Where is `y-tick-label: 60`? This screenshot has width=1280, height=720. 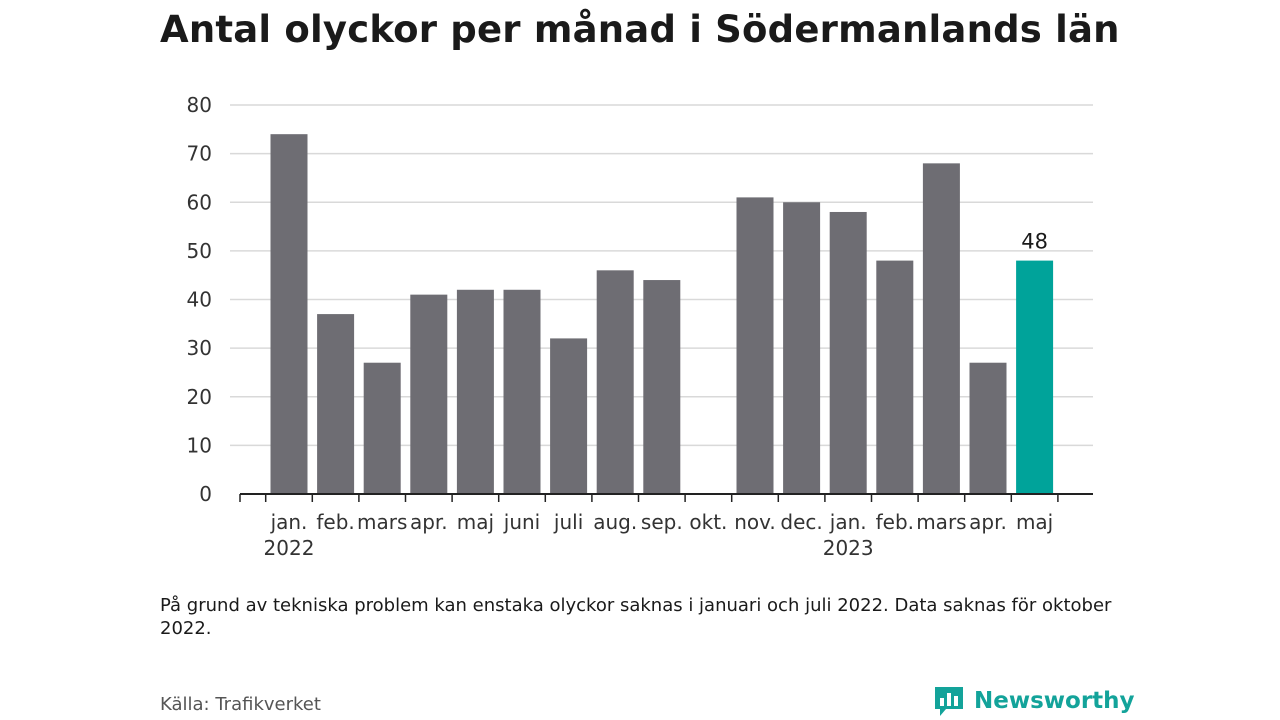
y-tick-label: 60 is located at coordinates (199, 202).